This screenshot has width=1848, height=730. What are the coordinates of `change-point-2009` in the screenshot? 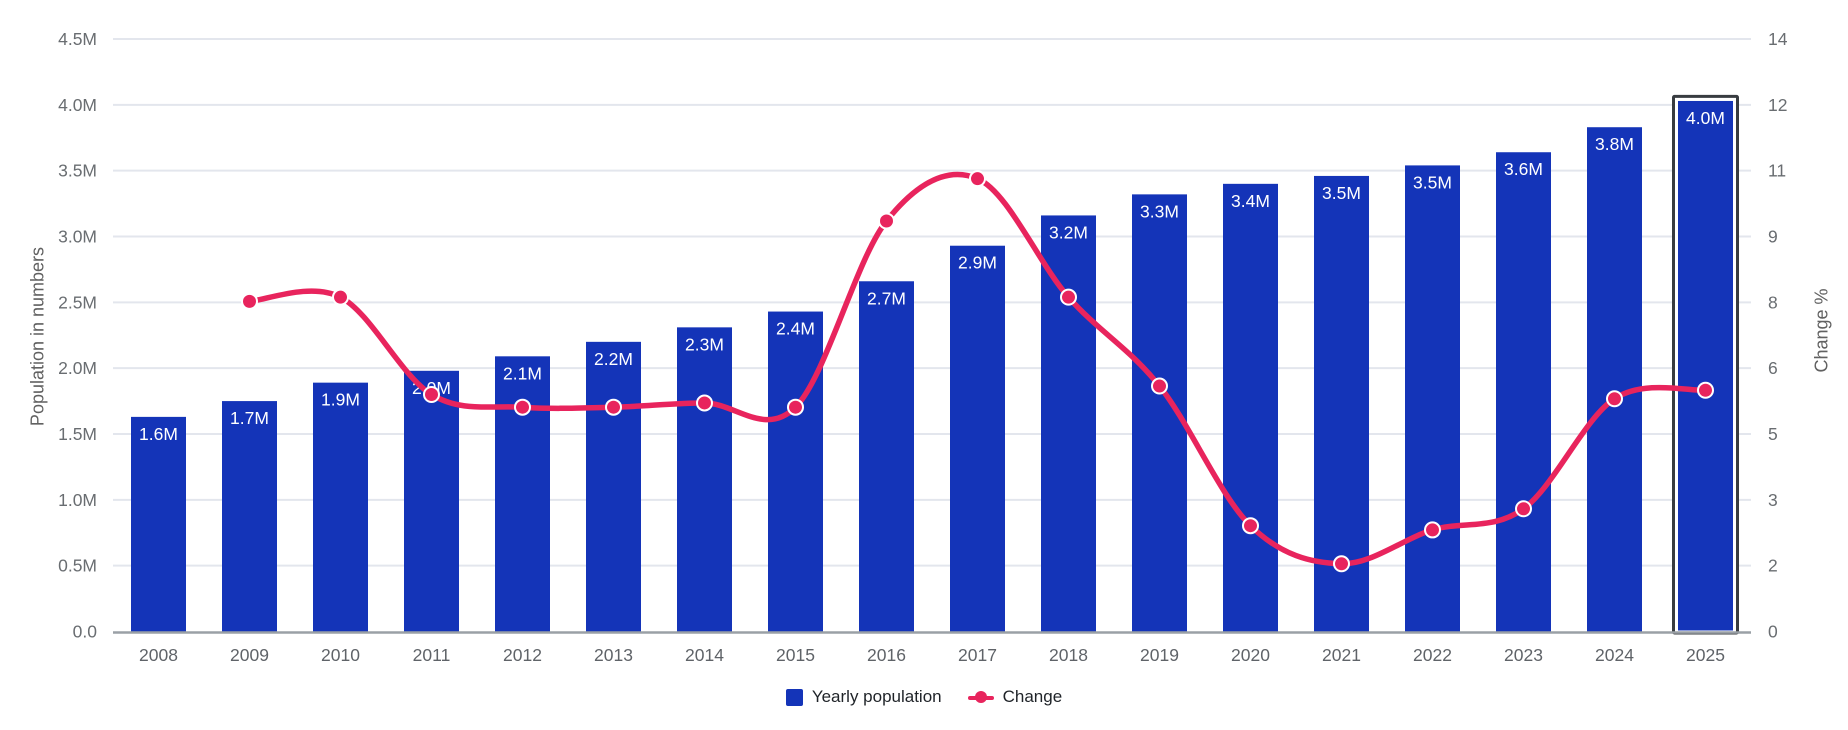 It's located at (249, 301).